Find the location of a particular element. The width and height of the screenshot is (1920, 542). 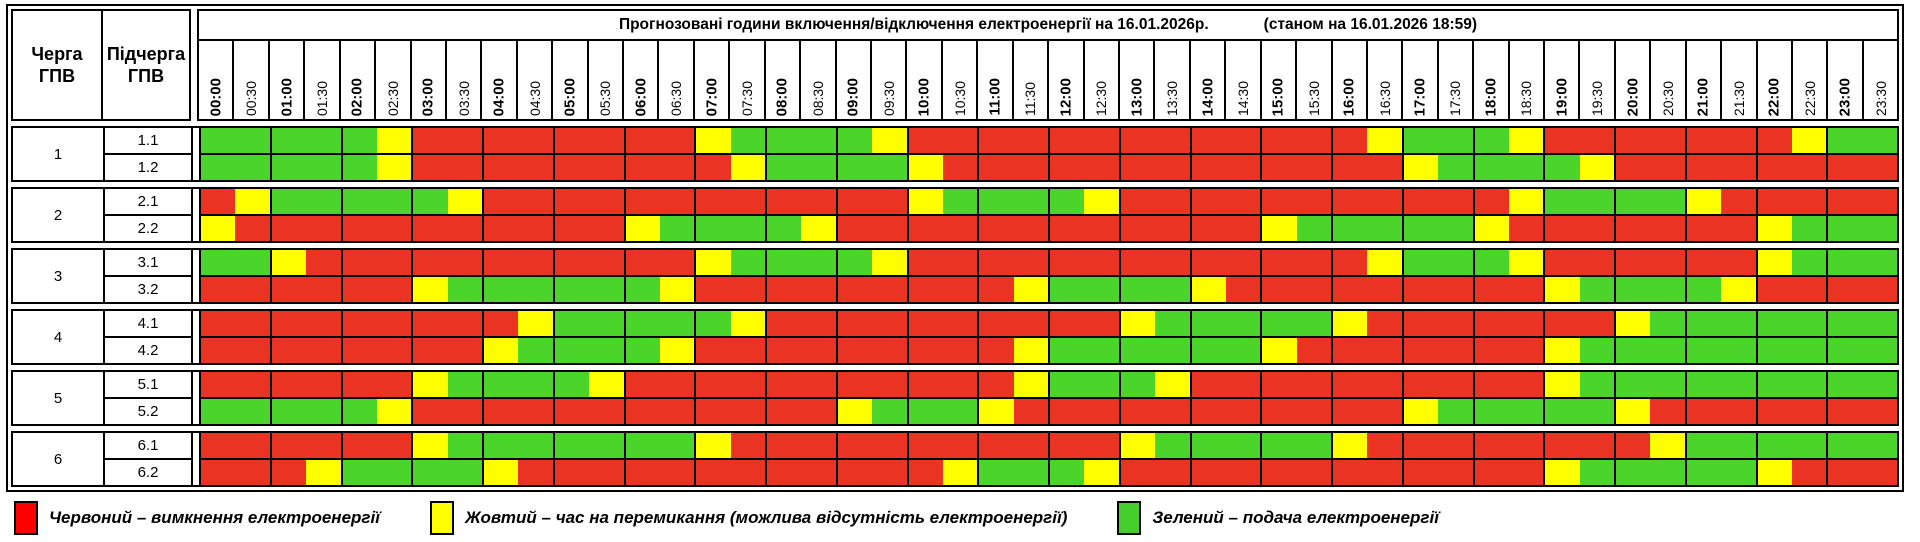

slot-4.1-16:00 is located at coordinates (1349, 323).